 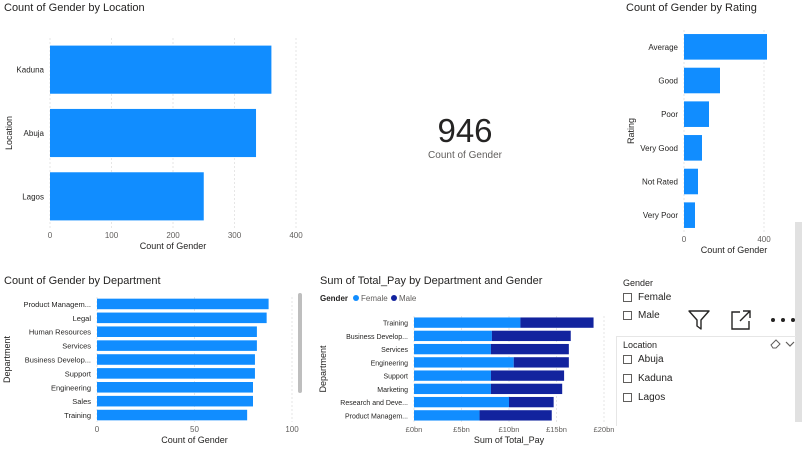 I want to click on gender-slicer: Gender Female Male, so click(x=707, y=304).